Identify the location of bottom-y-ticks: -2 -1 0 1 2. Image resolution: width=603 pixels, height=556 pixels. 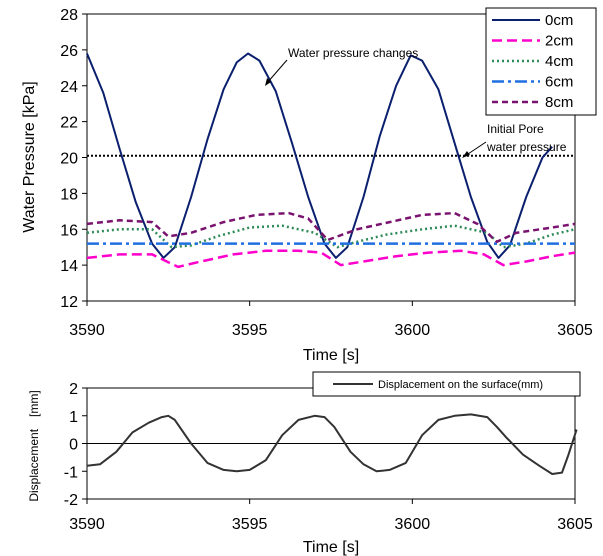
(75, 445).